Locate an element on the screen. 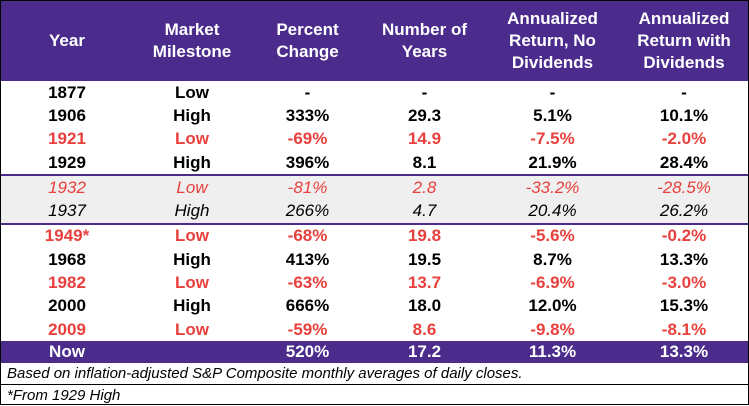  summary-year: Now is located at coordinates (67, 352).